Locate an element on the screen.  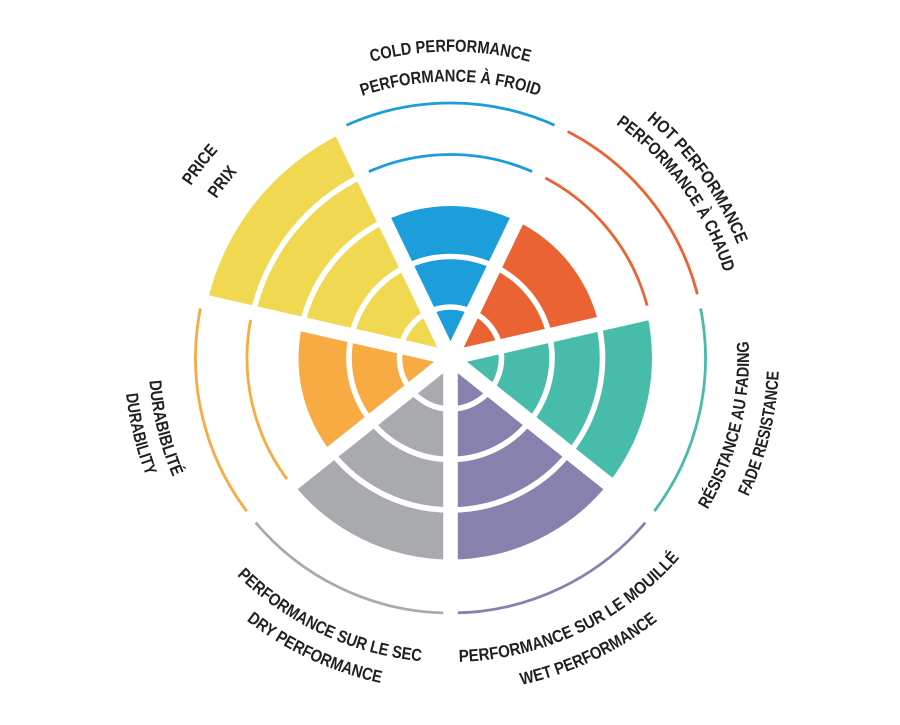
svg-text: PERFORMANCE SUR LE MOUILLÉ is located at coordinates (570, 606).